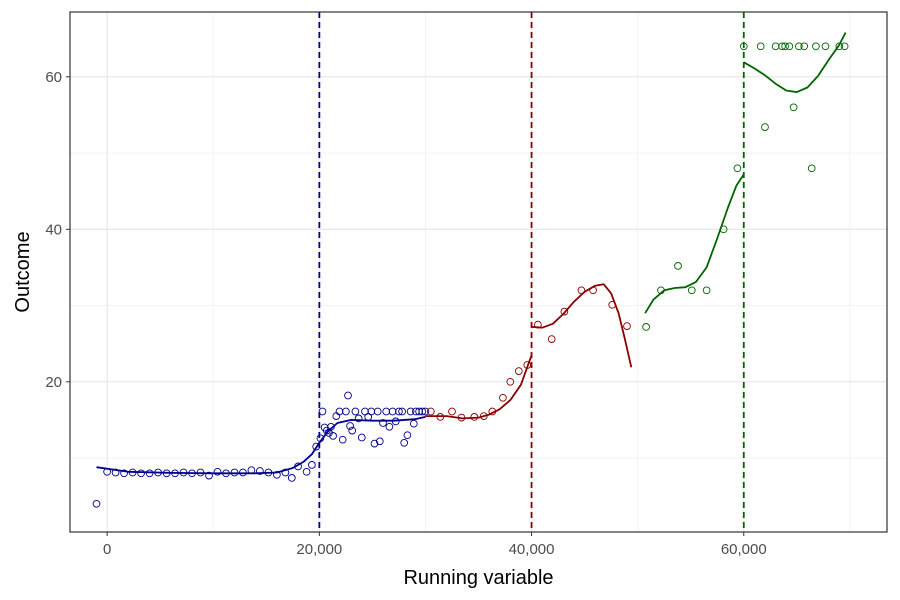  I want to click on y-tick-label: 20, so click(53, 382).